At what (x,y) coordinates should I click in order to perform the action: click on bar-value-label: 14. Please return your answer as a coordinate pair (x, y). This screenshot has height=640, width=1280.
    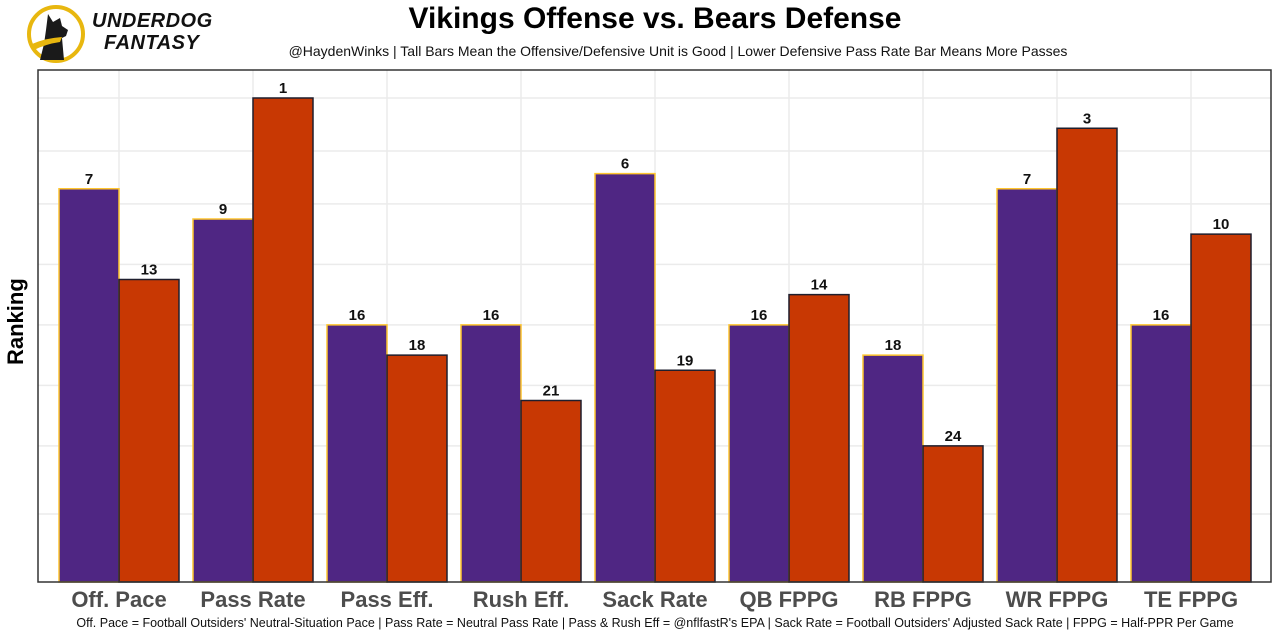
    Looking at the image, I should click on (819, 285).